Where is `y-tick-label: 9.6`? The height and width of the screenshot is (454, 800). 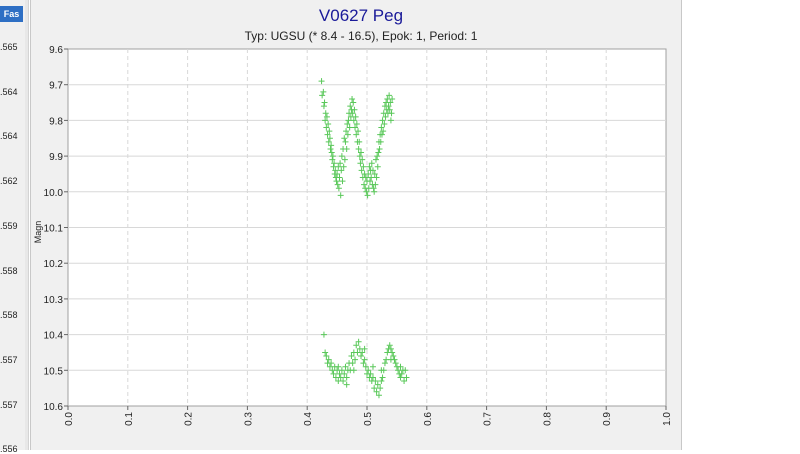 y-tick-label: 9.6 is located at coordinates (56, 50).